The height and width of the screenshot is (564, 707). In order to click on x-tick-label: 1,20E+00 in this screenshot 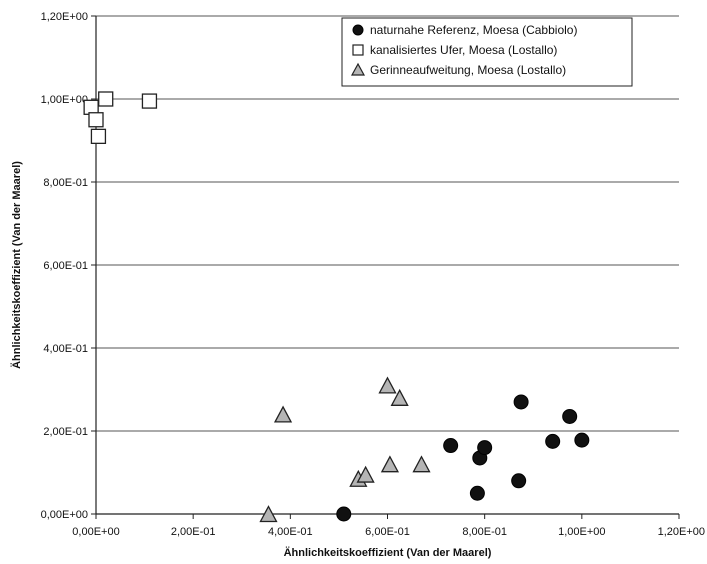, I will do `click(681, 532)`.